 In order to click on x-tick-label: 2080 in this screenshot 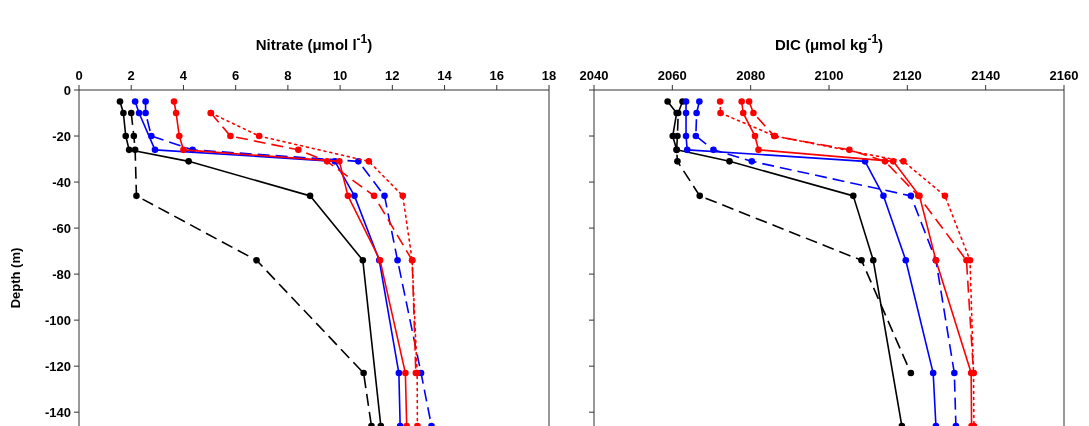, I will do `click(751, 75)`.